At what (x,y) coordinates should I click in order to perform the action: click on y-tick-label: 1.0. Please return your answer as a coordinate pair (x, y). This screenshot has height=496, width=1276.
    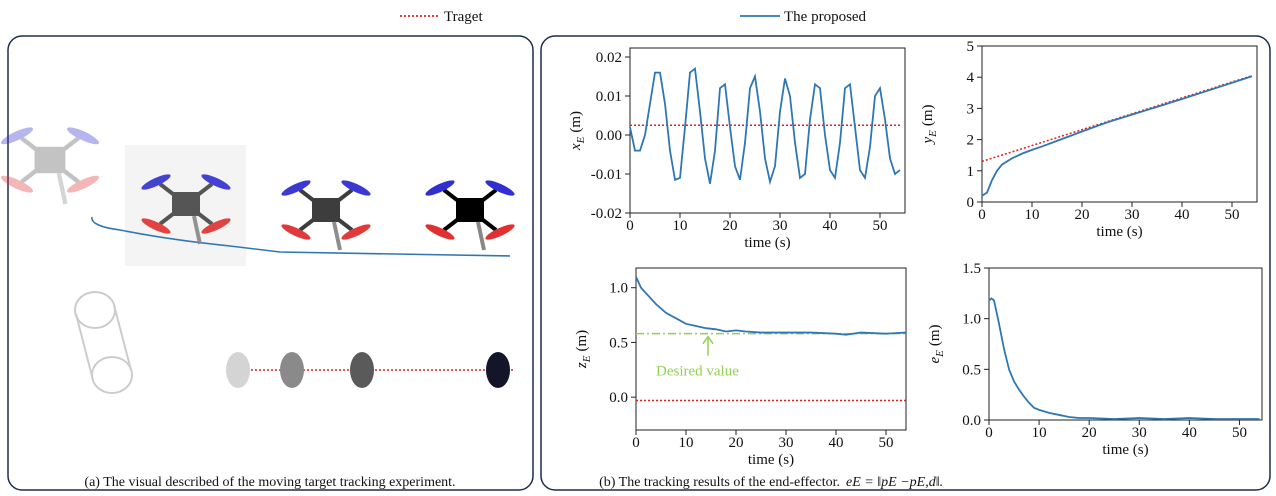
    Looking at the image, I should click on (618, 289).